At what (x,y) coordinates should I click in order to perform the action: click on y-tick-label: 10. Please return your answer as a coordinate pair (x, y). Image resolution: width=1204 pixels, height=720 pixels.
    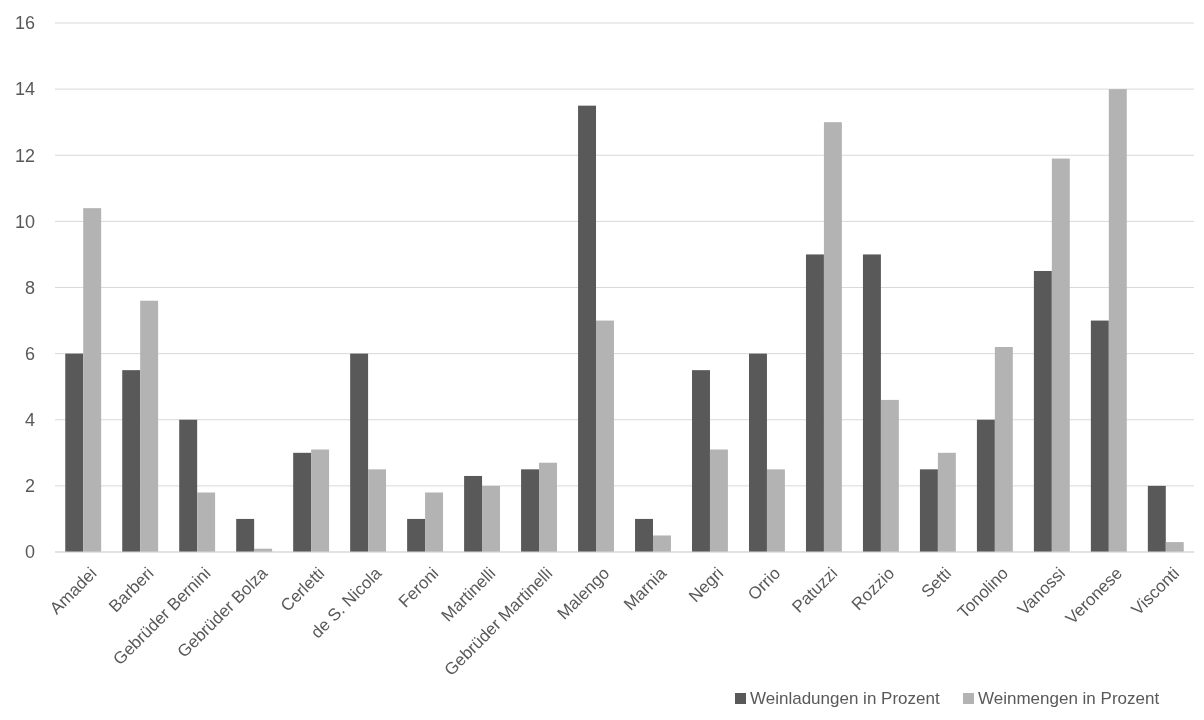
    Looking at the image, I should click on (24, 221).